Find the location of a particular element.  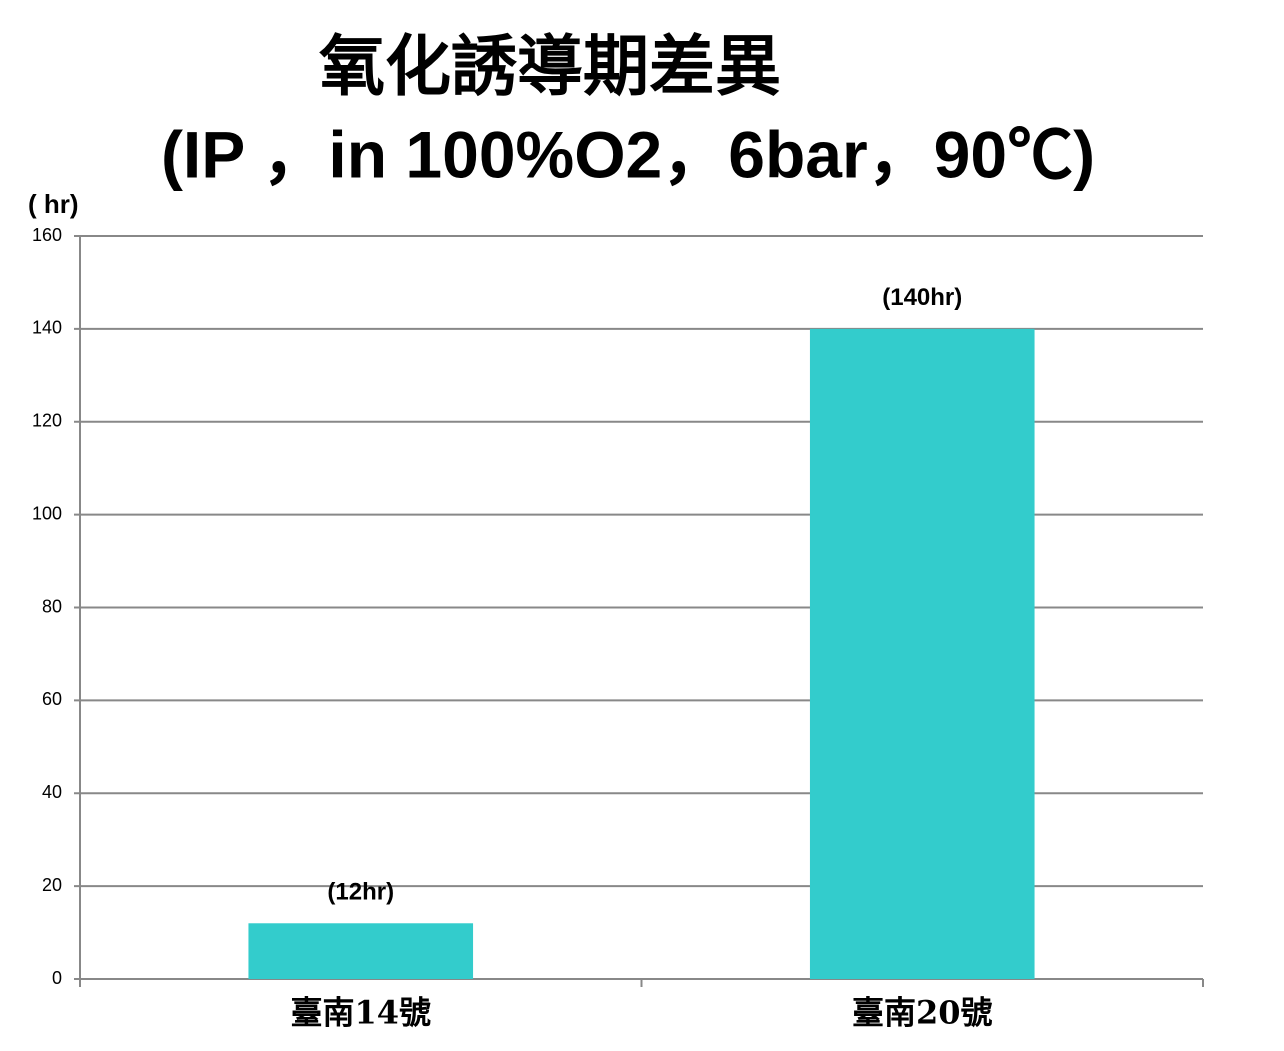

y-tick-label: 40 is located at coordinates (52, 792).